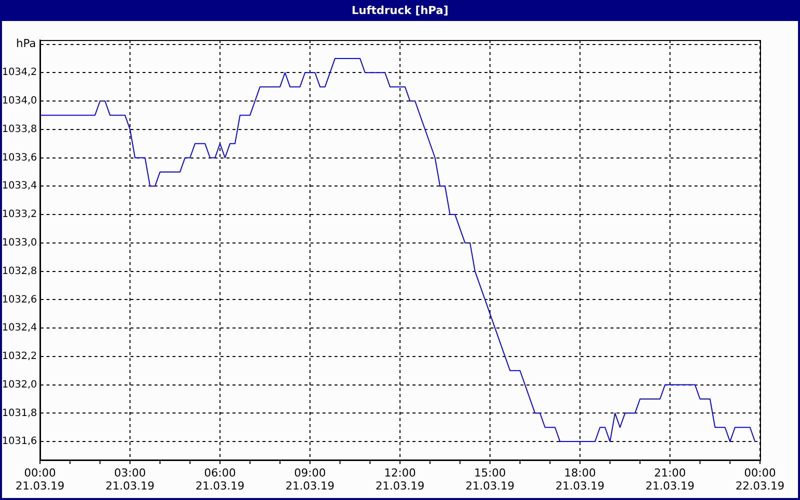 The height and width of the screenshot is (500, 800). What do you see at coordinates (26, 43) in the screenshot?
I see `y-axis-title: hPa` at bounding box center [26, 43].